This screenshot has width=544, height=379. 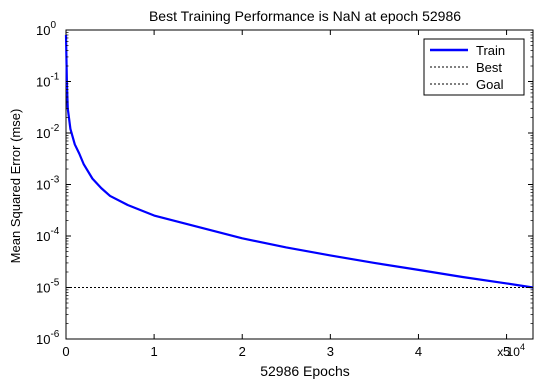 I want to click on y-tick-label: 10⁻³, so click(x=48, y=184).